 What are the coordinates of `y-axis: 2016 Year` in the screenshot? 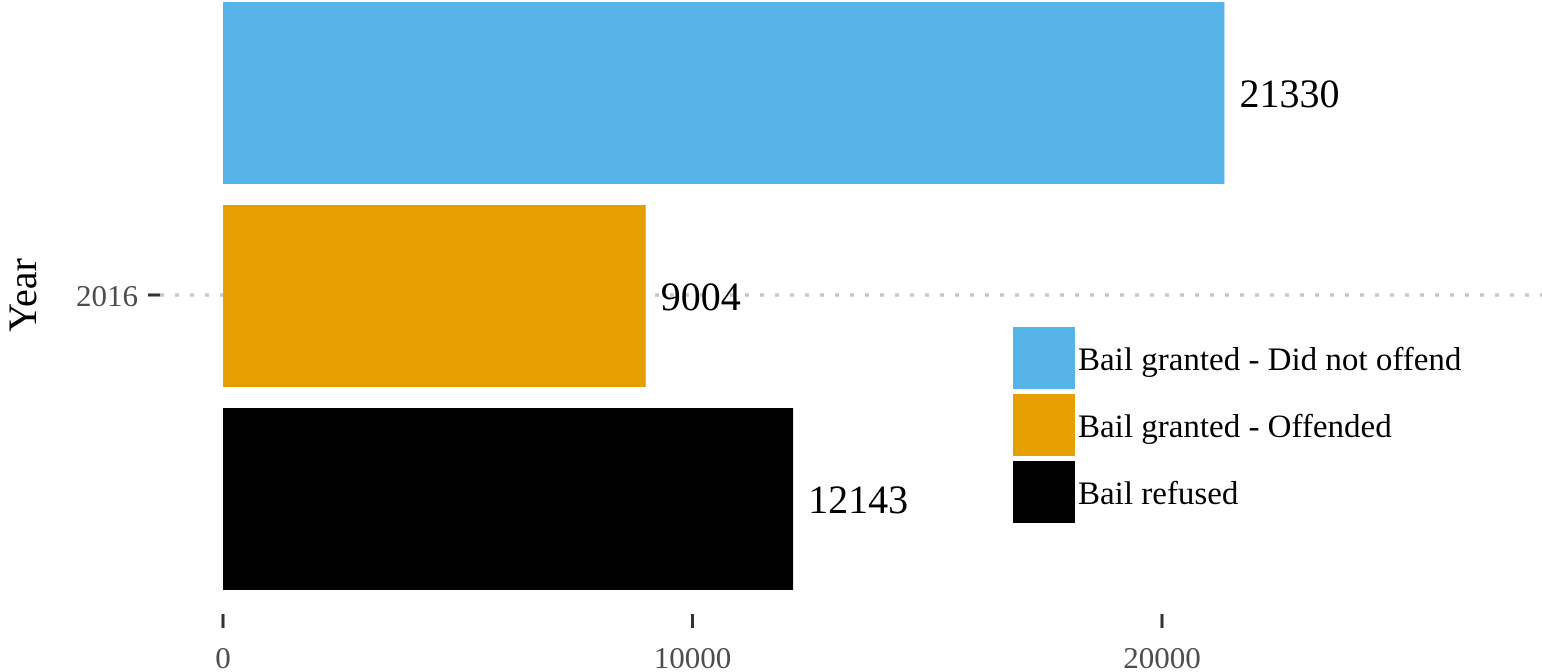 It's located at (80, 295).